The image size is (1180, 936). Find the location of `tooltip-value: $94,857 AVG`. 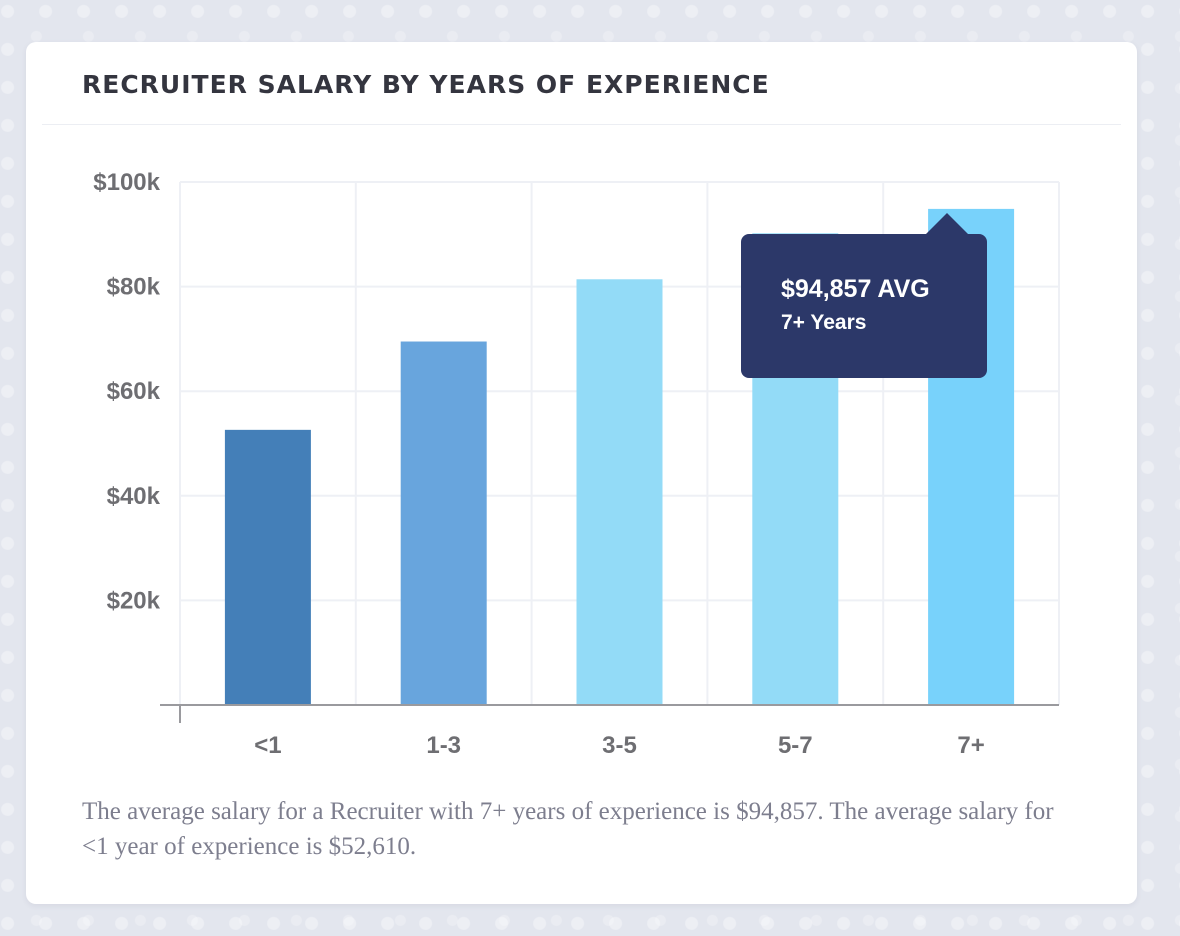

tooltip-value: $94,857 AVG is located at coordinates (855, 289).